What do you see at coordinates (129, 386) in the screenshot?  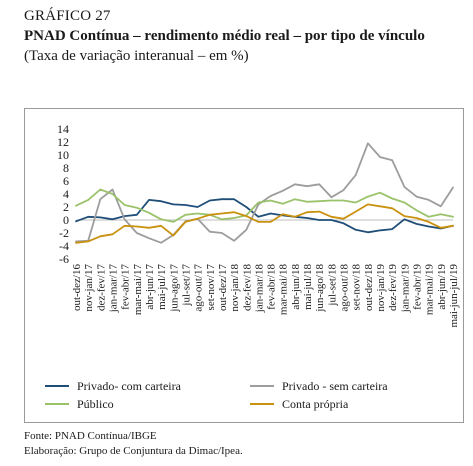 I see `legend-label: Privado- com carteira` at bounding box center [129, 386].